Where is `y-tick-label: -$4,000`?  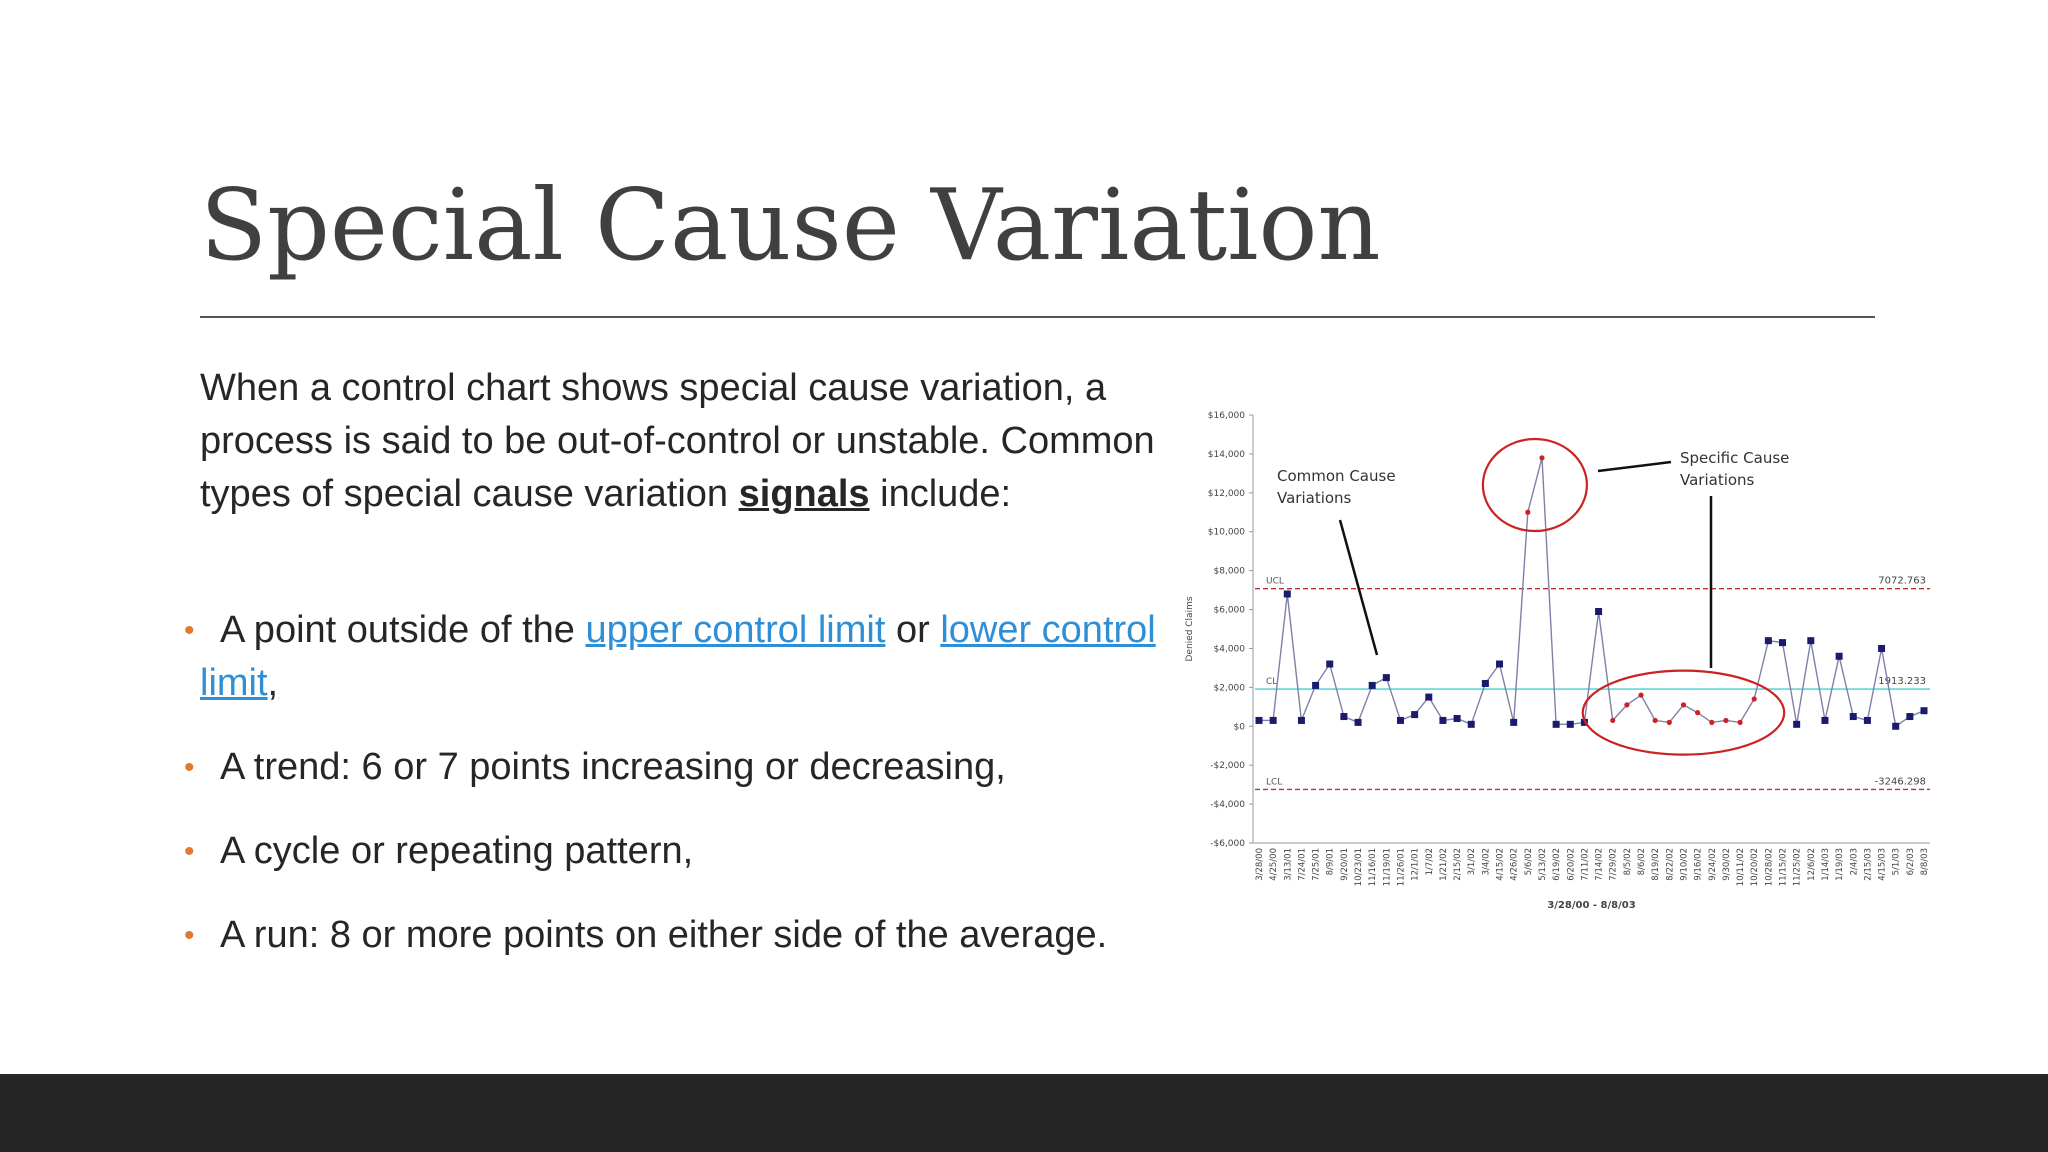
y-tick-label: -$4,000 is located at coordinates (1227, 805).